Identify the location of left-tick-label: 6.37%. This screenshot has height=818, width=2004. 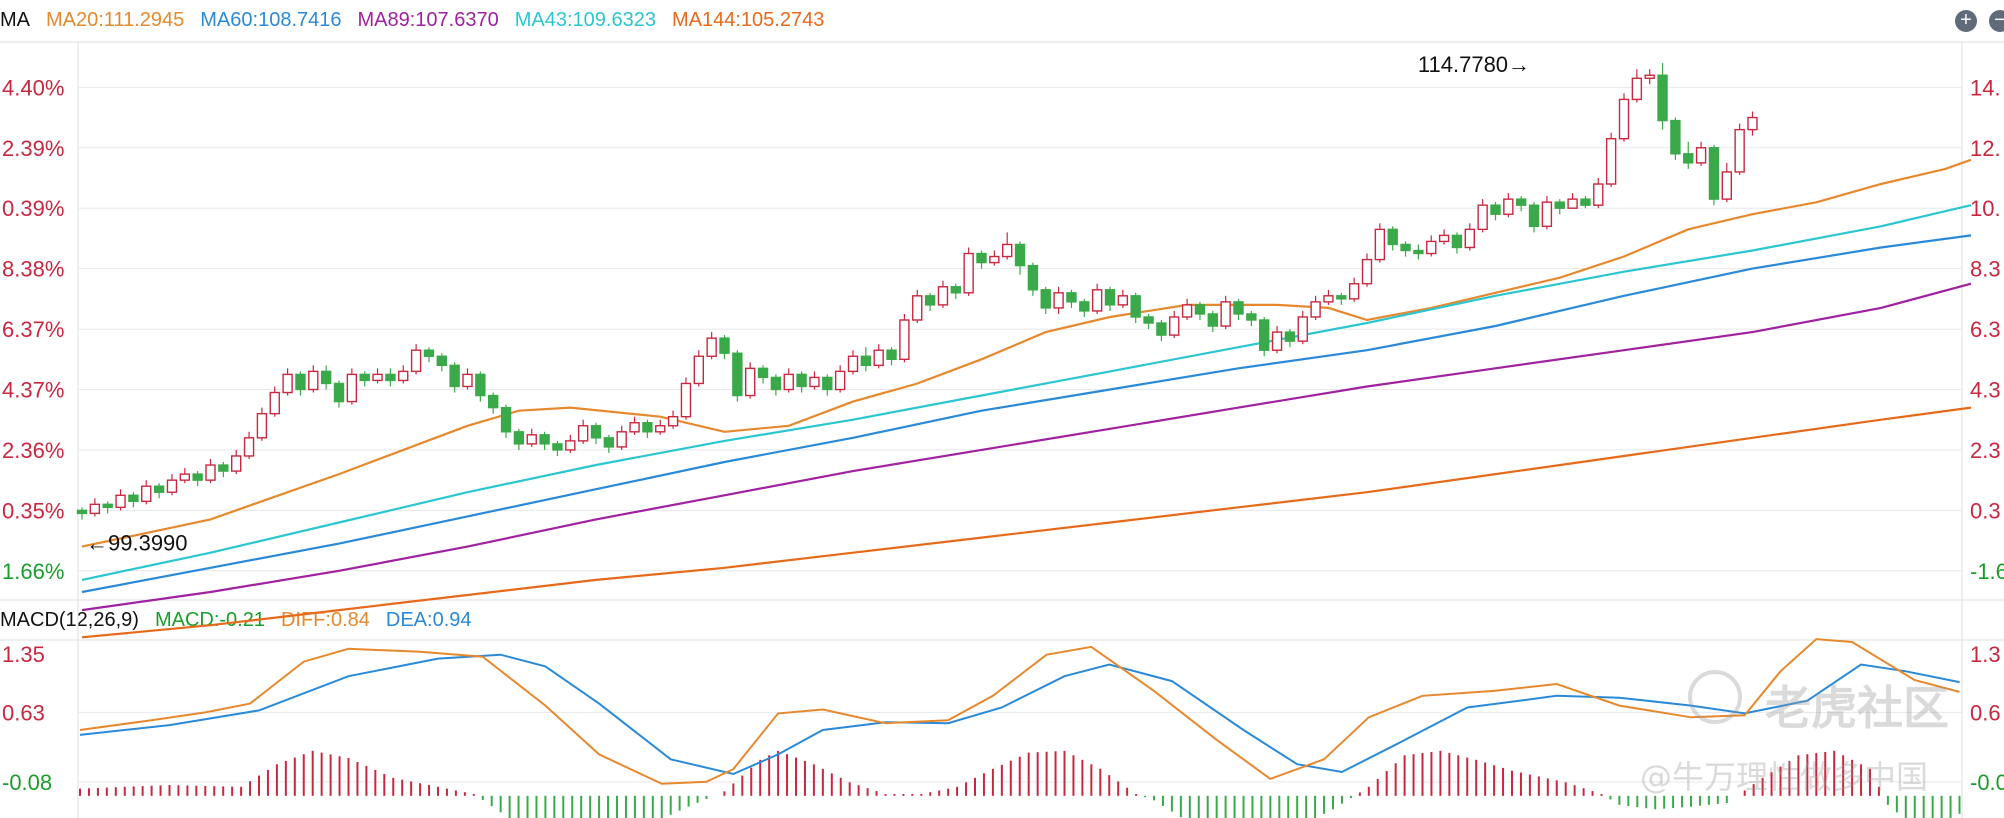
(33, 329).